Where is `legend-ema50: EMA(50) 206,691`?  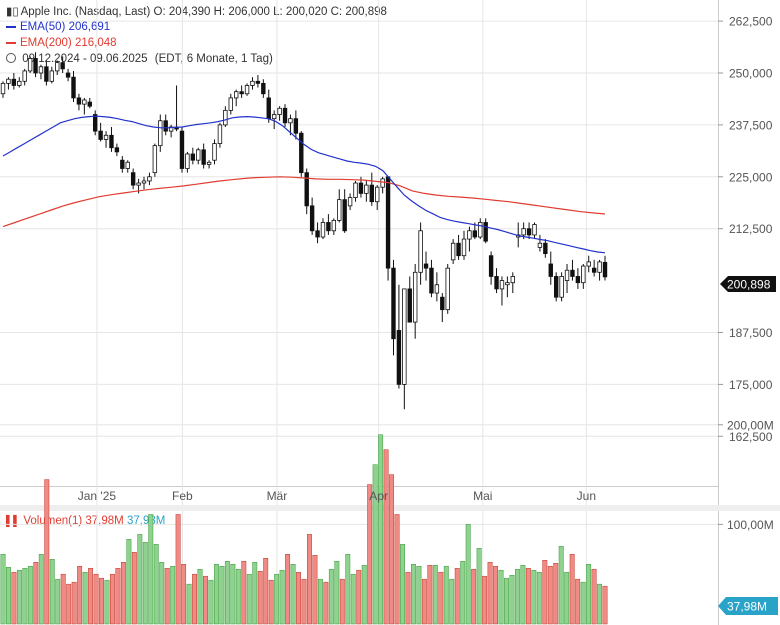 legend-ema50: EMA(50) 206,691 is located at coordinates (58, 27).